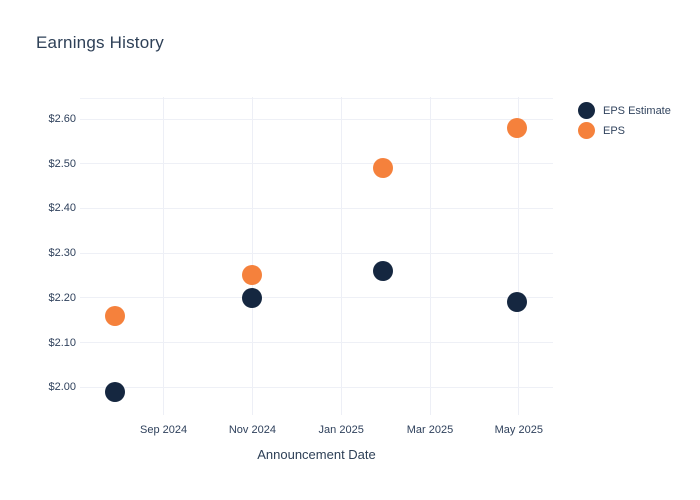 The width and height of the screenshot is (700, 500). I want to click on plot-top-border, so click(316, 98).